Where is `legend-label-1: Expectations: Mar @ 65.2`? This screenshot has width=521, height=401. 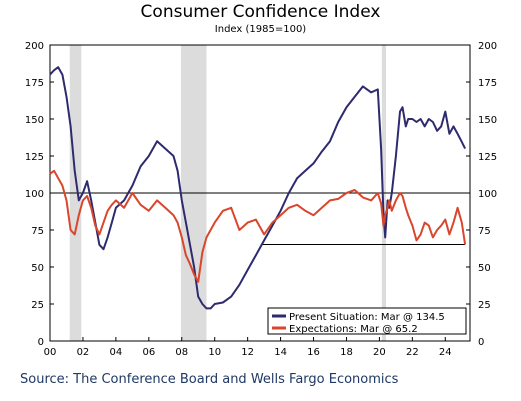
legend-label-1: Expectations: Mar @ 65.2 is located at coordinates (353, 329).